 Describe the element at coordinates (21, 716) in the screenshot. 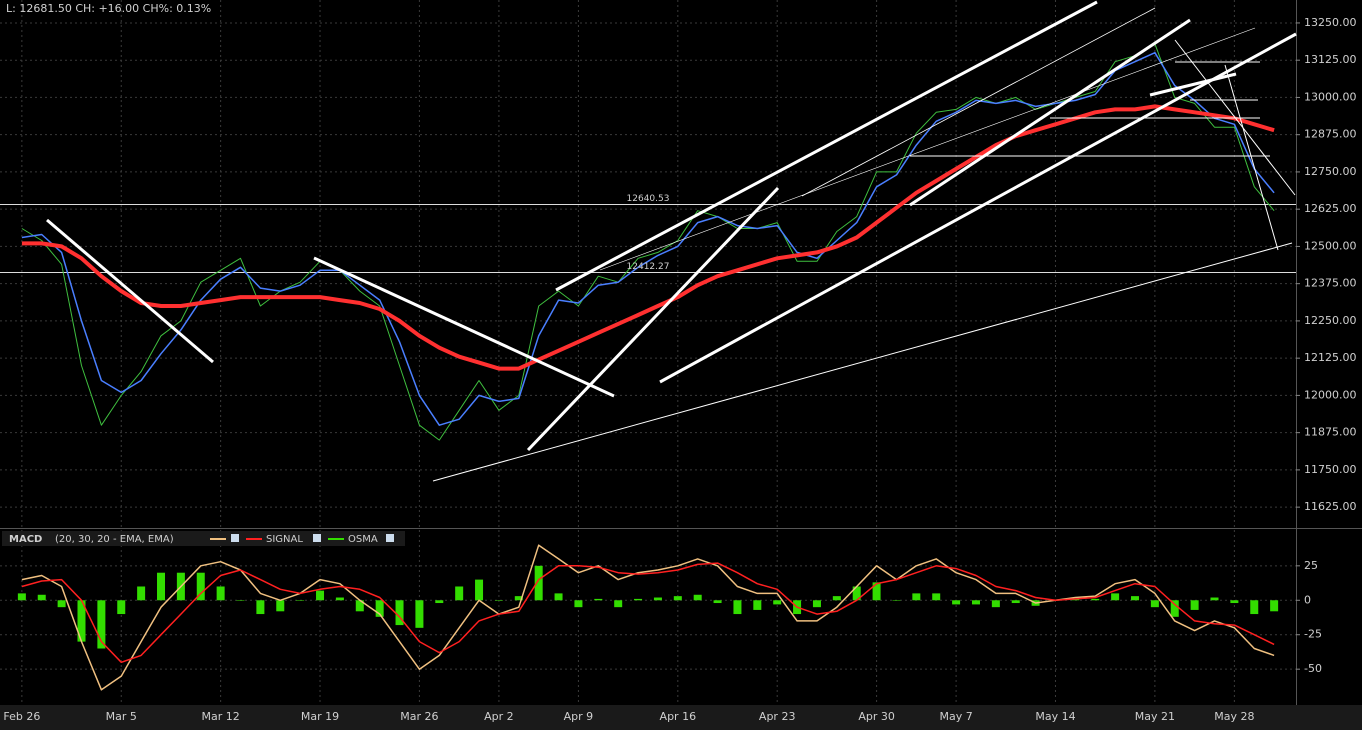

I see `x-tick-label: Feb 26` at that location.